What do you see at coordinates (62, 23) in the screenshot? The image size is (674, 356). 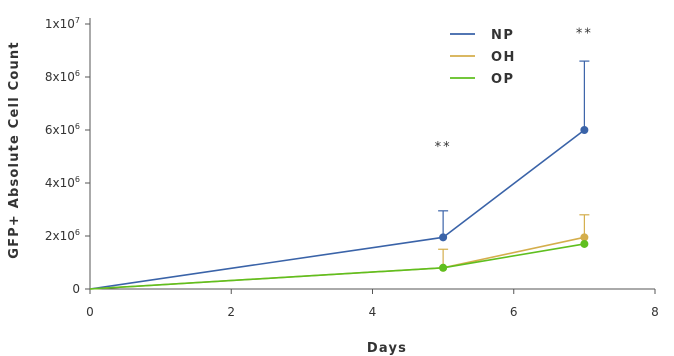 I see `y-tick-label: 1x10⁷` at bounding box center [62, 23].